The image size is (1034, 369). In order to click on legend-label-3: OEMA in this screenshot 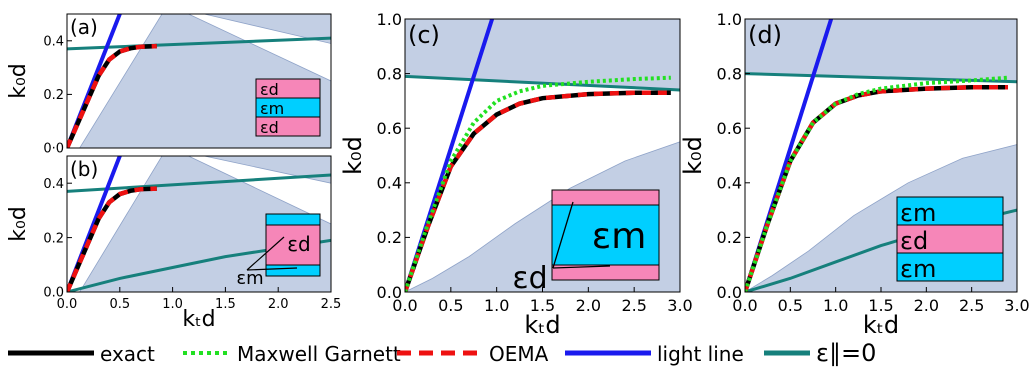, I will do `click(519, 354)`.